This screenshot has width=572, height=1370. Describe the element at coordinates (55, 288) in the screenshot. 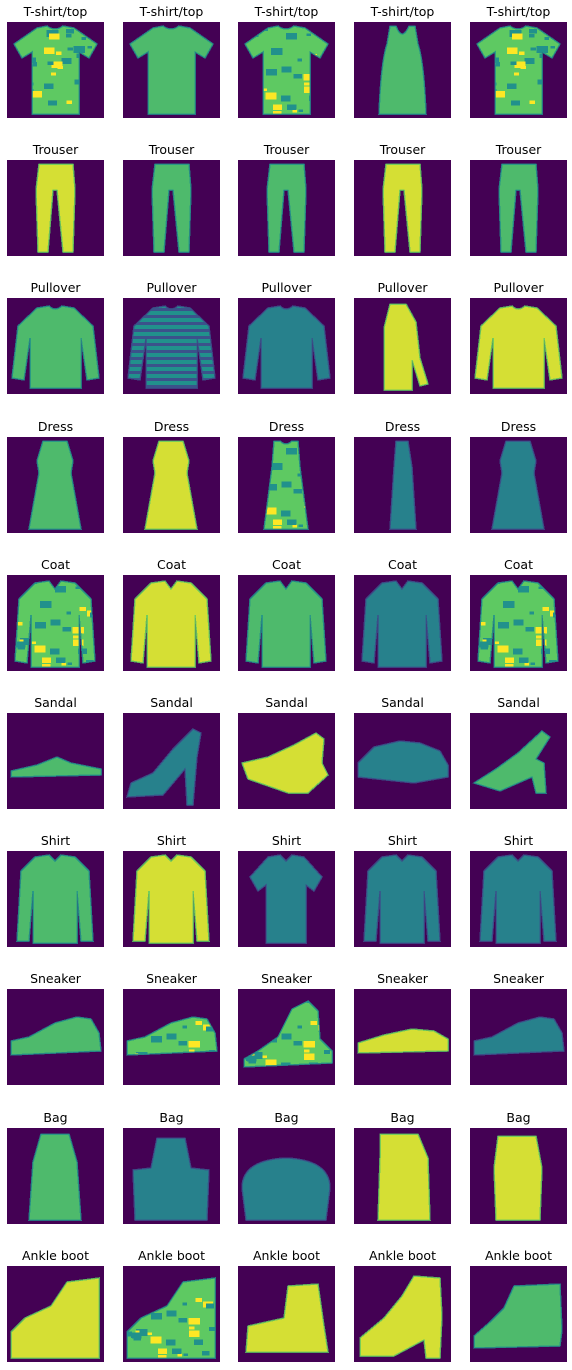

I see `thumbnail-title: Pullover` at that location.